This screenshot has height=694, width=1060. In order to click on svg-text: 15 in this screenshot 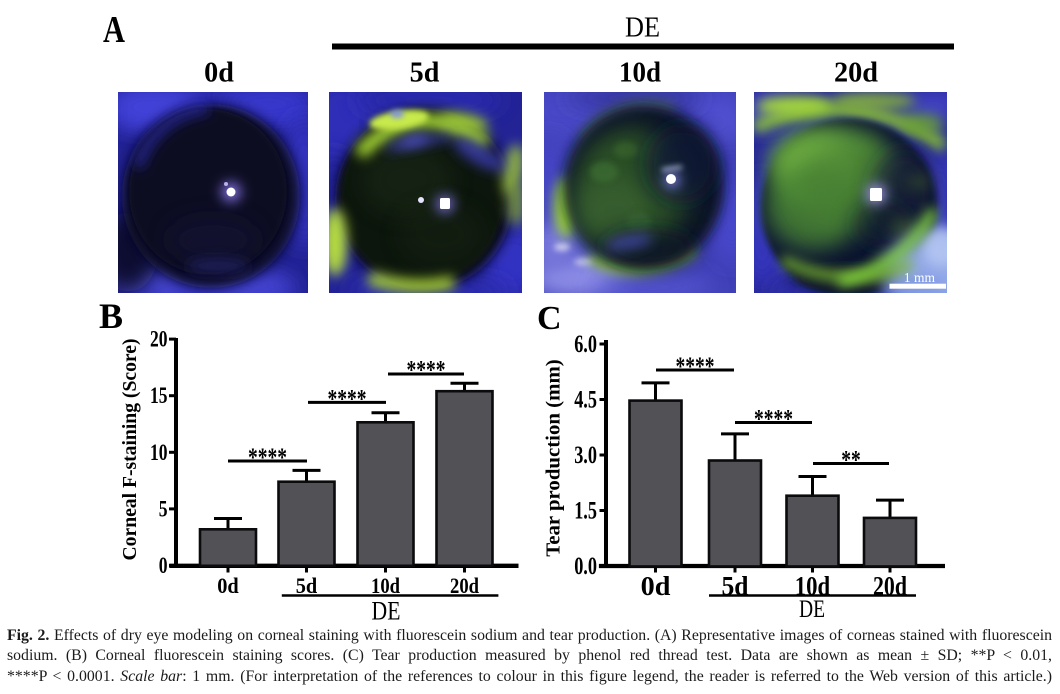, I will do `click(159, 396)`.